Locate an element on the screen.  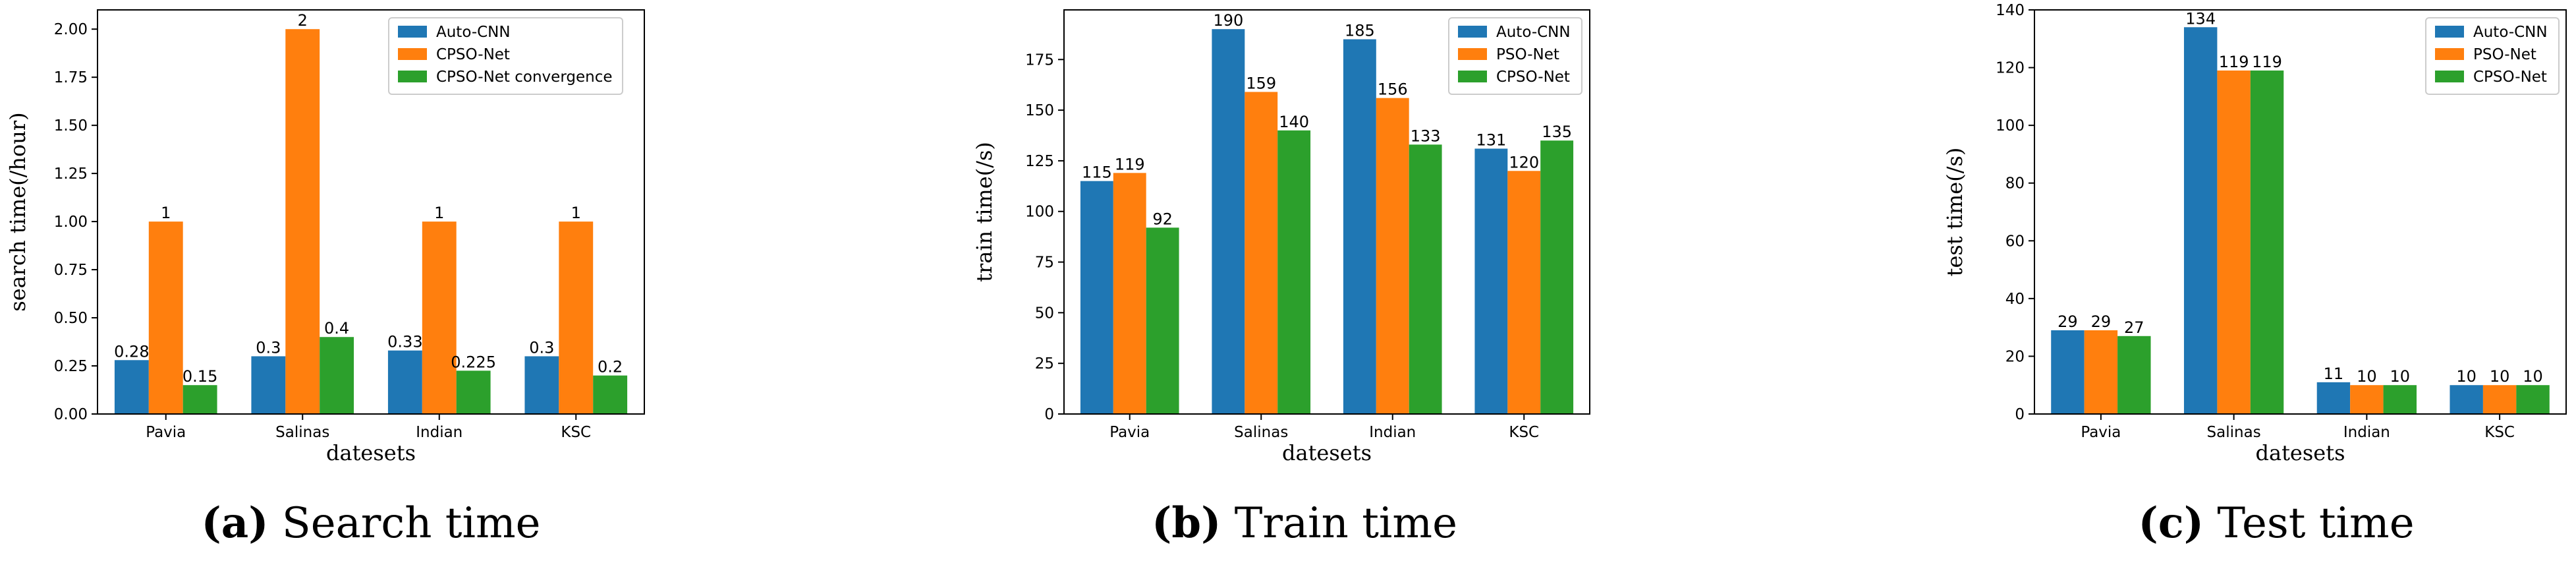
axes-frame is located at coordinates (2300, 212).